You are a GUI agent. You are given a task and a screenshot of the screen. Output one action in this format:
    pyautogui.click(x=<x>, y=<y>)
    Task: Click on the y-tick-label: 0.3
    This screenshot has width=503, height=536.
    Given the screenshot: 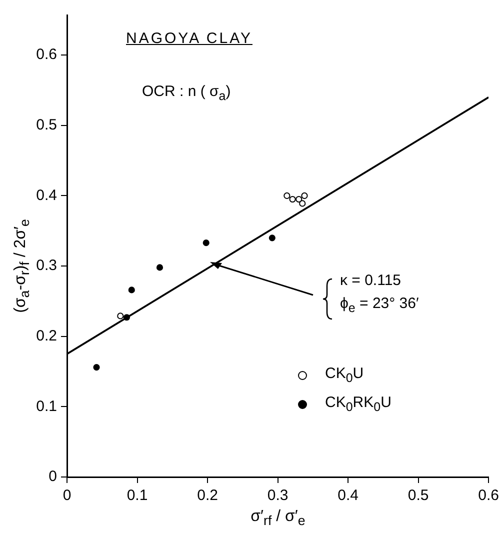 What is the action you would take?
    pyautogui.click(x=46, y=265)
    